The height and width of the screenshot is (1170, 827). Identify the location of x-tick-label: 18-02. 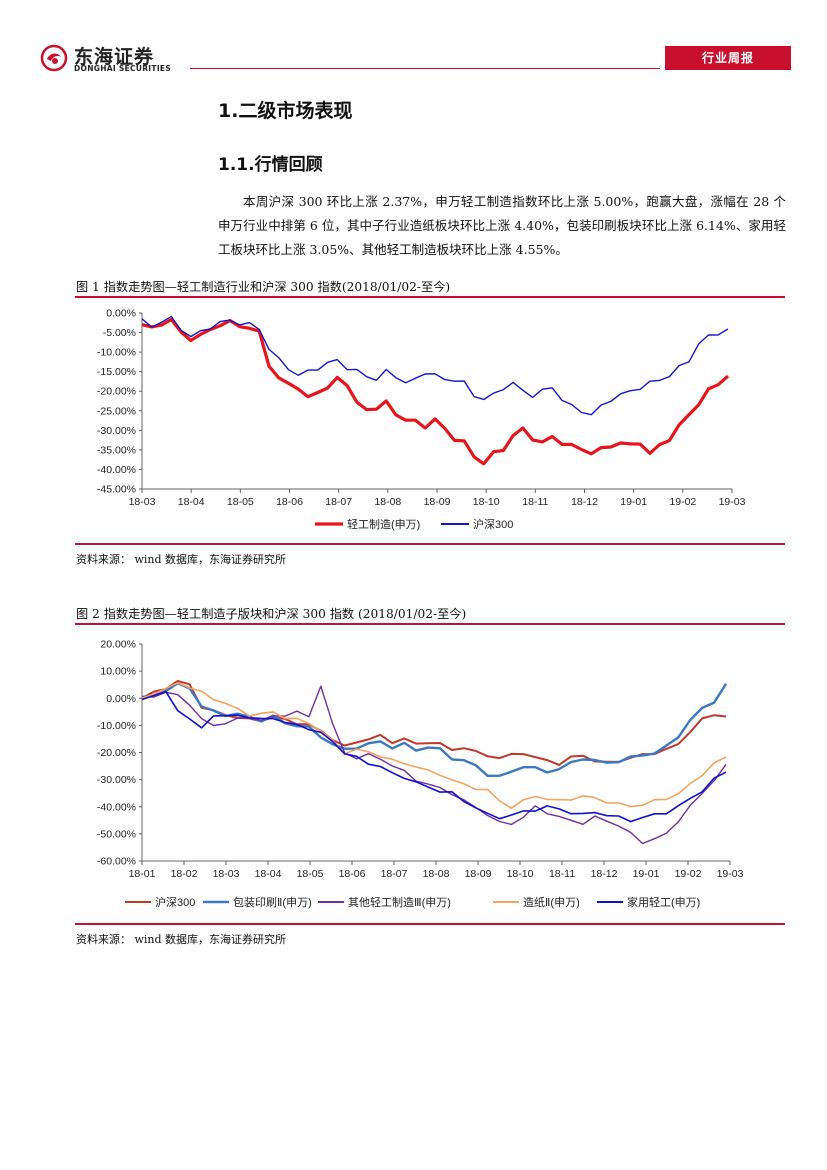
(184, 874).